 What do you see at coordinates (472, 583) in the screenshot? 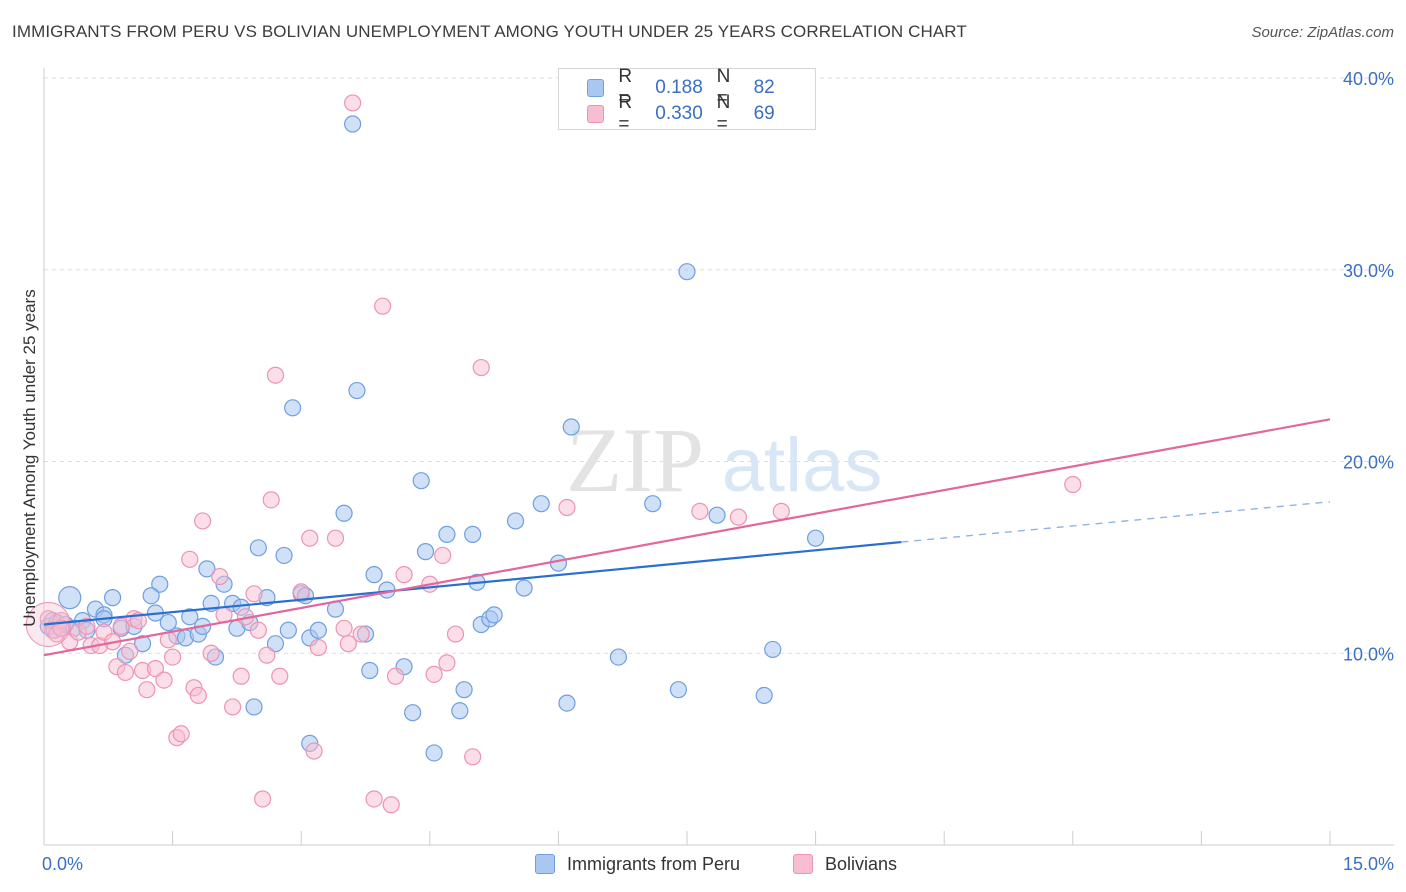
I see `peru-trend-line` at bounding box center [472, 583].